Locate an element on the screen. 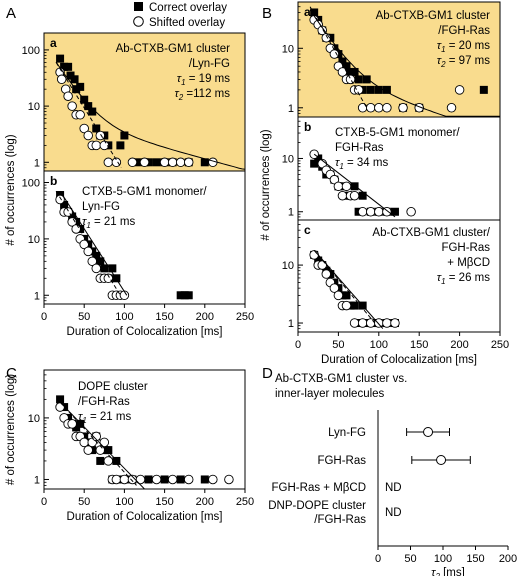  panel-letter-b: B is located at coordinates (267, 13).